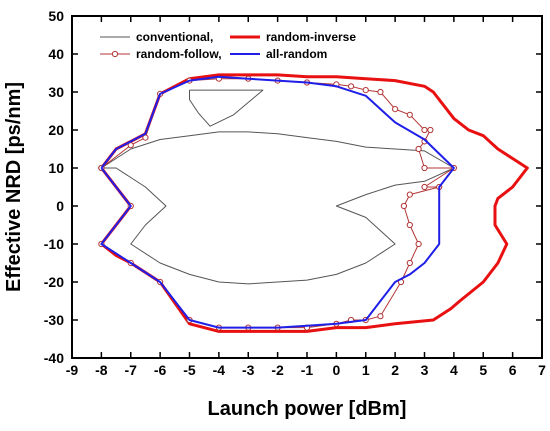 This screenshot has width=550, height=431. I want to click on y-axis-title: Effective NRD [ps/nm], so click(14, 187).